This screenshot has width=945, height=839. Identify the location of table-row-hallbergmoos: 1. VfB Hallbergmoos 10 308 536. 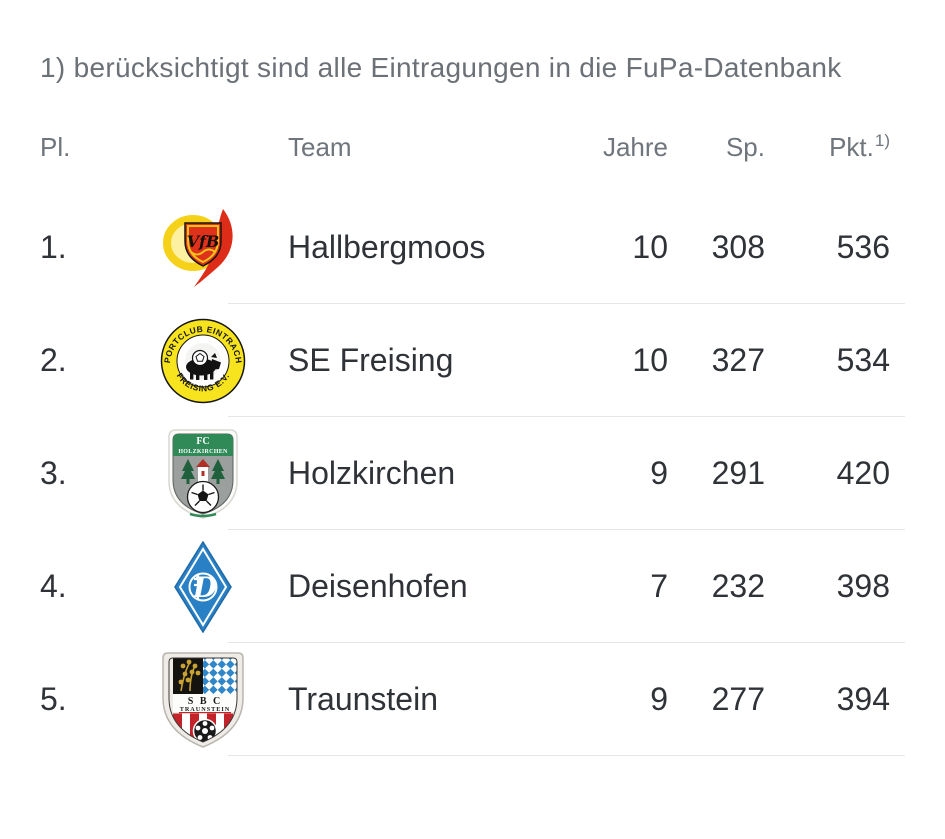
(472, 247).